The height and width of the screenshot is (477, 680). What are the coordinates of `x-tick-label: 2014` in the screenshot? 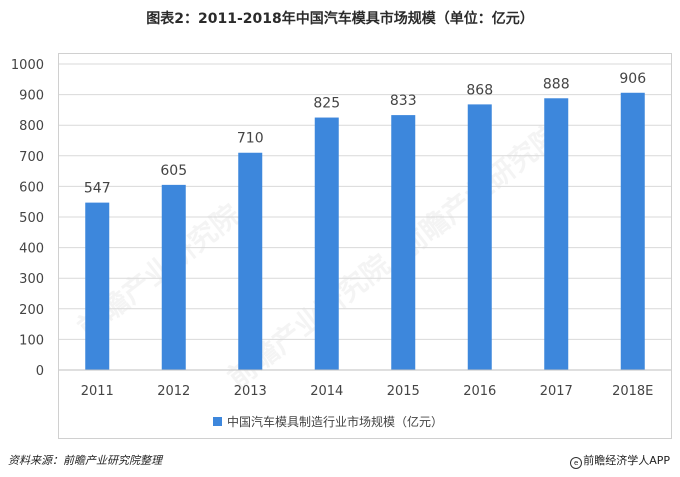 It's located at (326, 391).